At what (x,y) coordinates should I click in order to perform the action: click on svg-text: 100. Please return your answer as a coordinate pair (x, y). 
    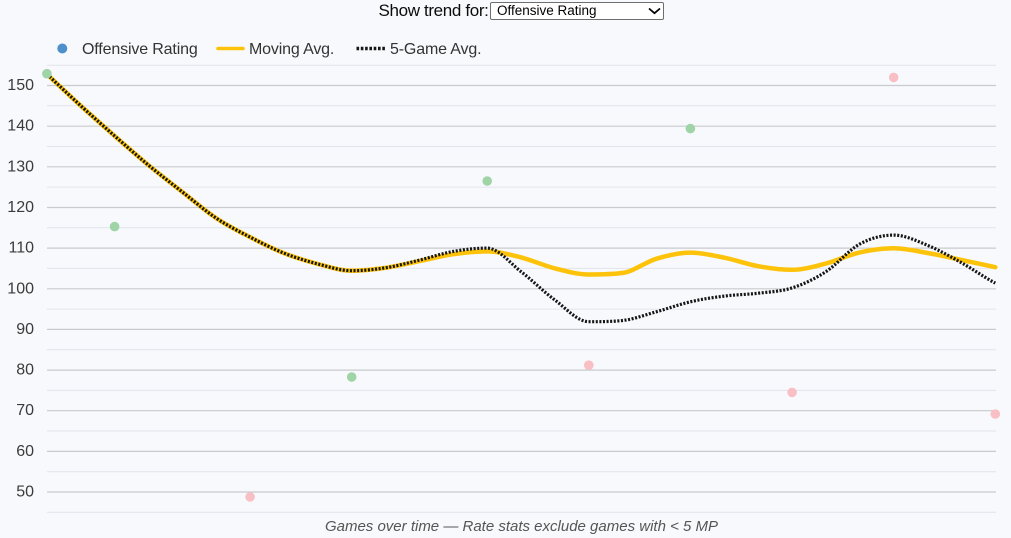
    Looking at the image, I should click on (20, 288).